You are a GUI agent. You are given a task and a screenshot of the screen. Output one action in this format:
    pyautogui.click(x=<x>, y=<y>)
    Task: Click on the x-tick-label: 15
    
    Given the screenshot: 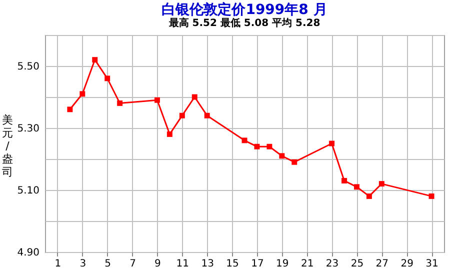 What is the action you would take?
    pyautogui.click(x=232, y=264)
    